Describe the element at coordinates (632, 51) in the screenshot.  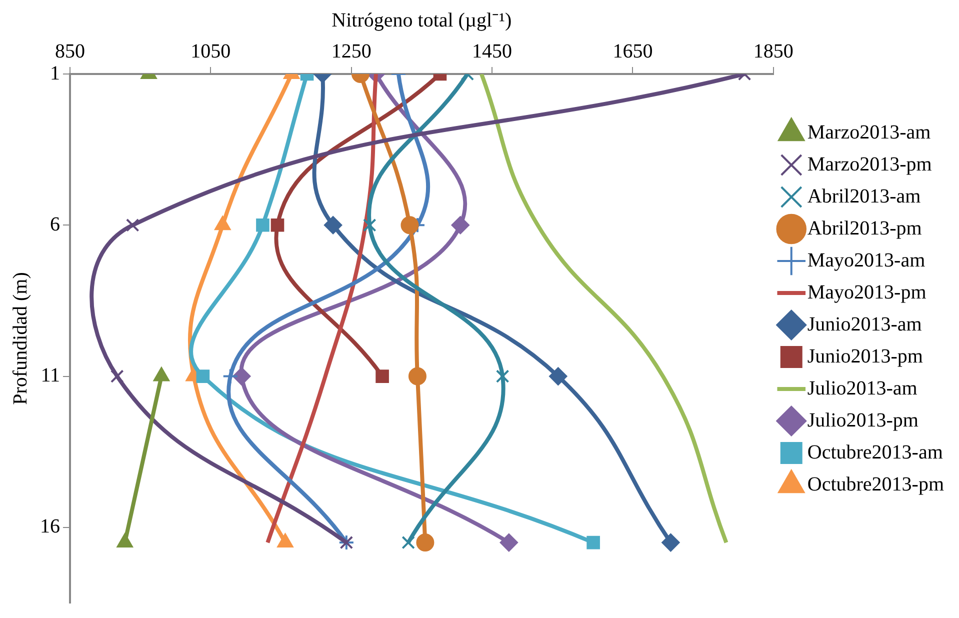
I see `x-tick-label: 1650` at that location.